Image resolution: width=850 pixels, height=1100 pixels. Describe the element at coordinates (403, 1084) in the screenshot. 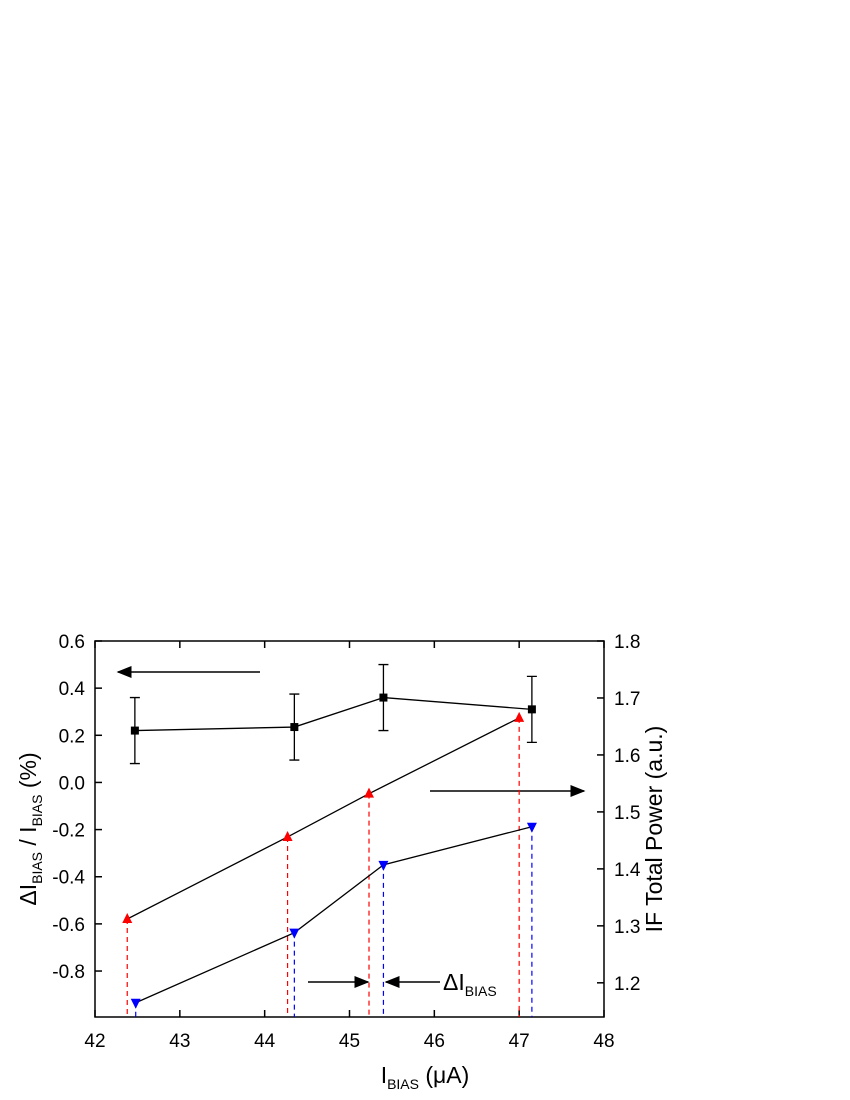

I see `x-axis-label-part: BIAS` at that location.